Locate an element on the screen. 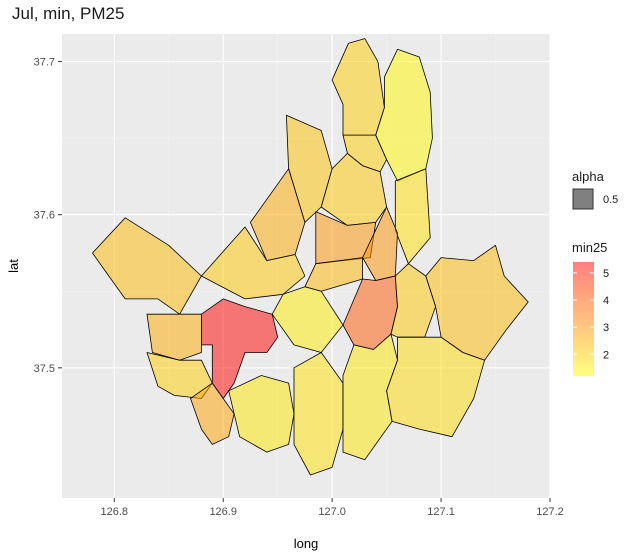 Image resolution: width=635 pixels, height=556 pixels. x-tick-label: 126.8 is located at coordinates (115, 512).